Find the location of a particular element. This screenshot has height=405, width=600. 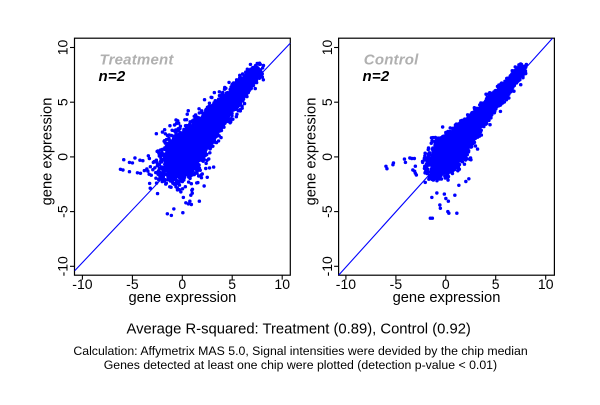

svg-text: Treatment is located at coordinates (137, 60).